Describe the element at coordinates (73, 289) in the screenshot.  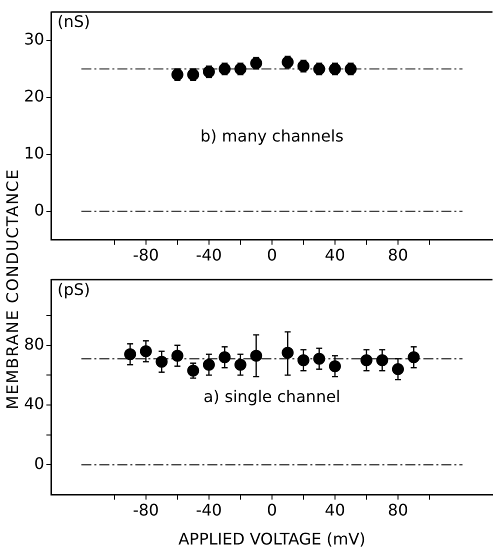
I see `annotation: (pS)` at that location.